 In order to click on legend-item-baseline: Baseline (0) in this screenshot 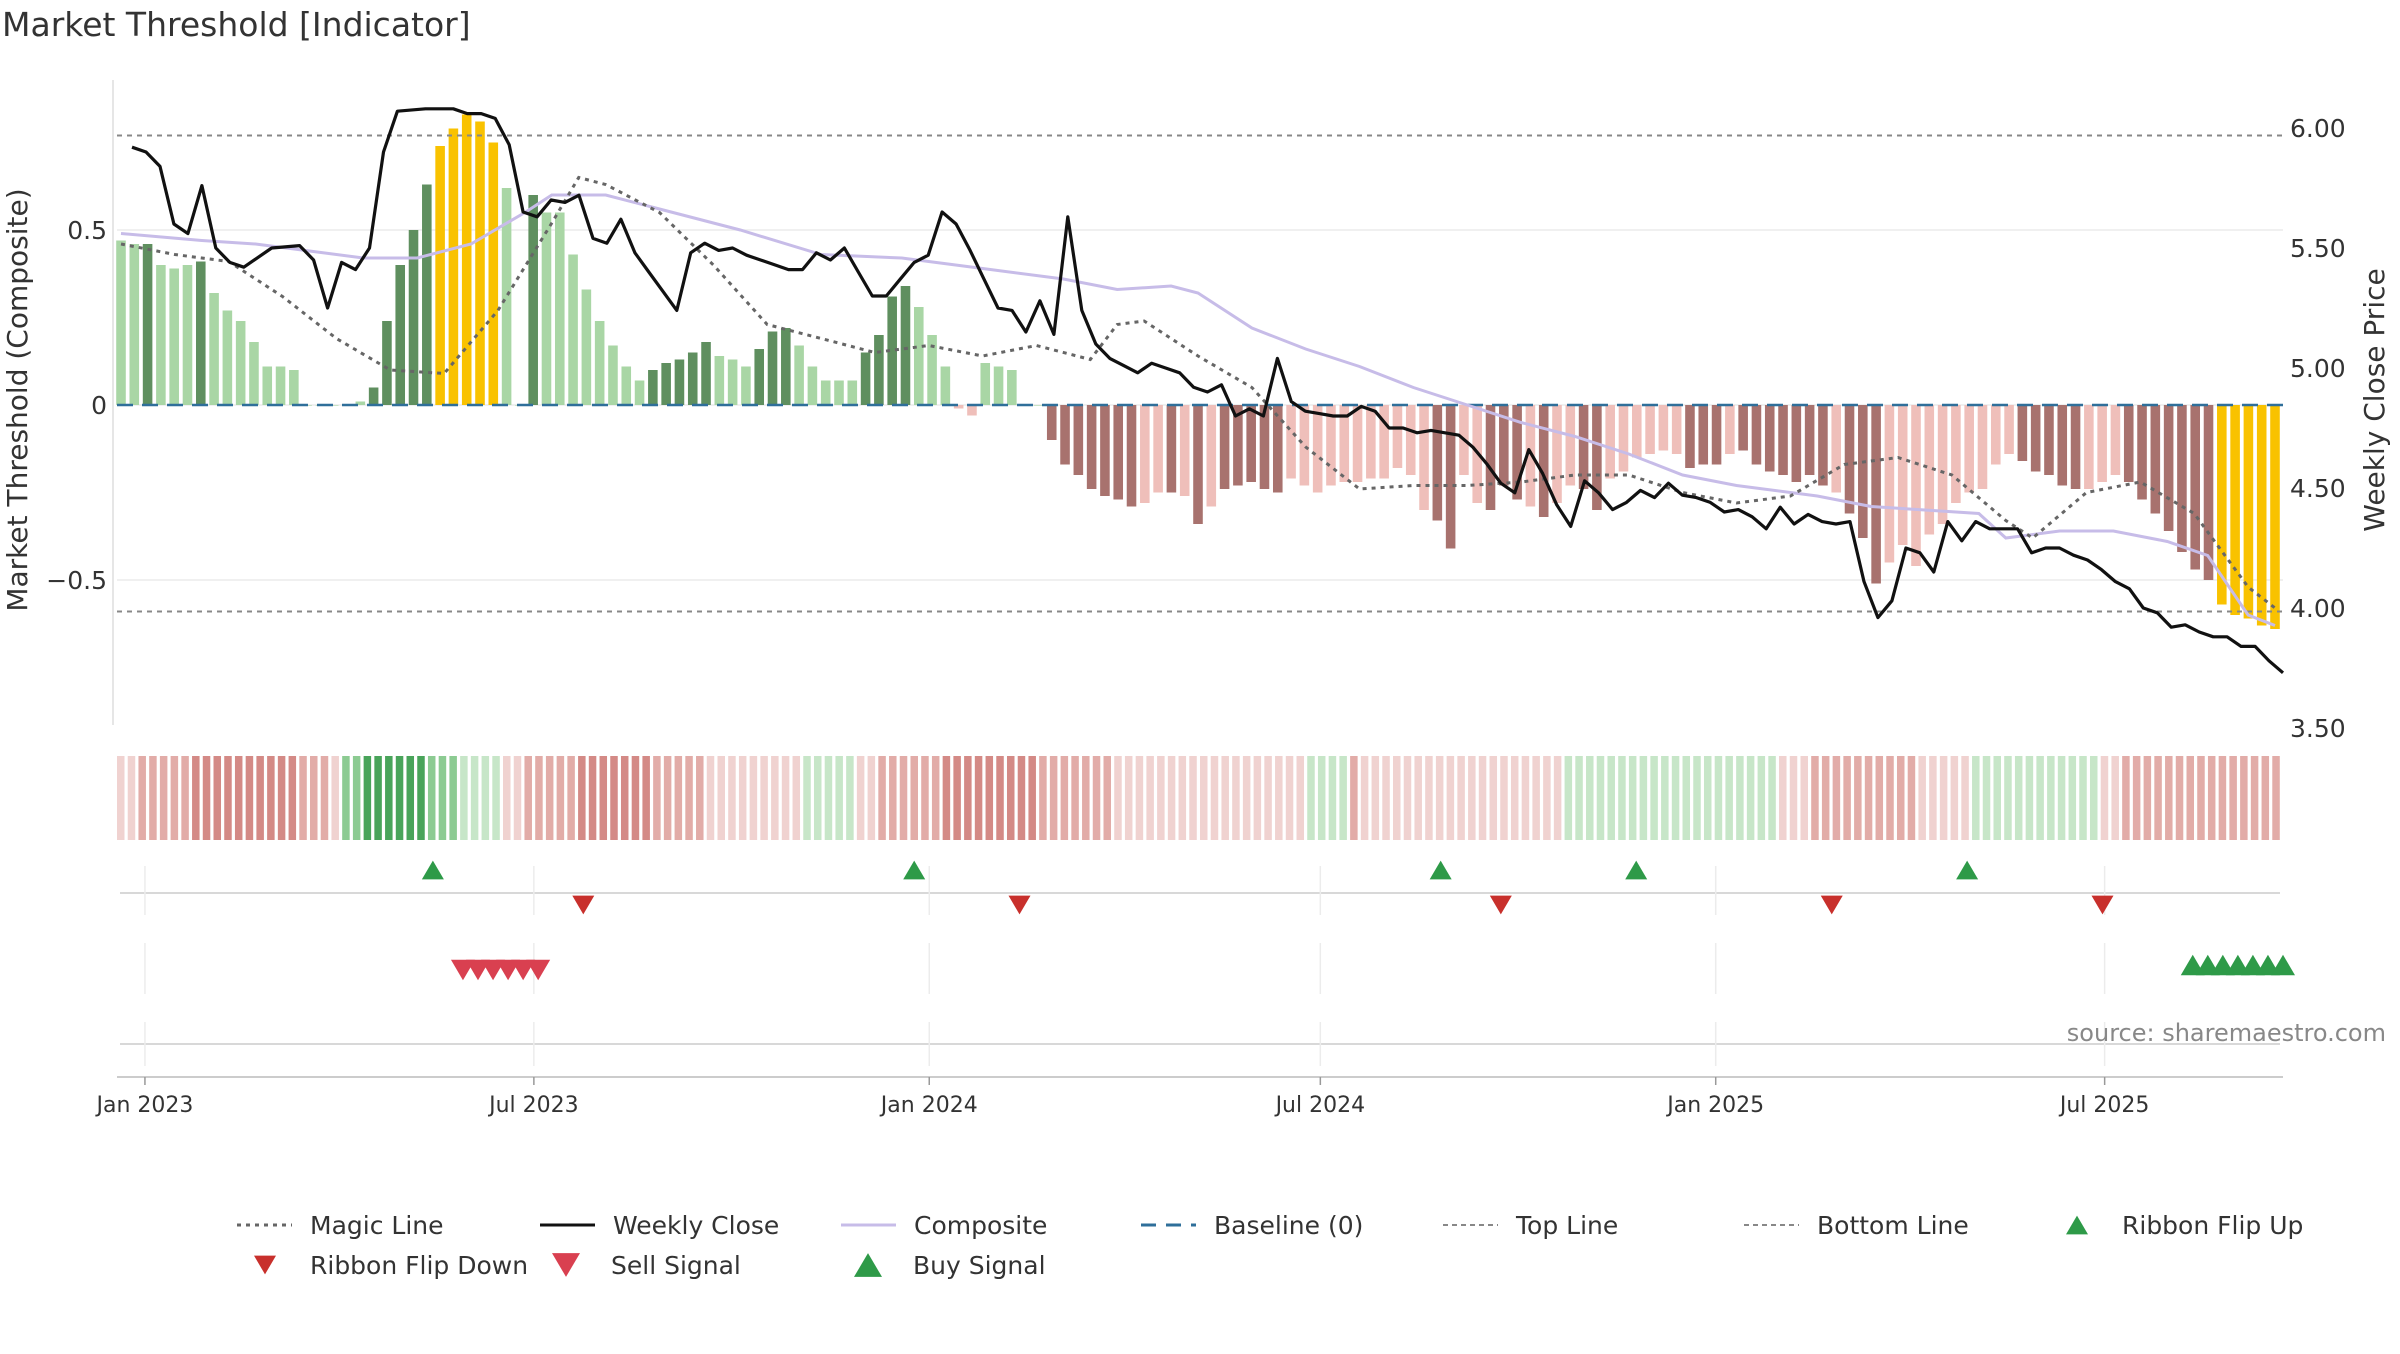, I will do `click(1252, 1225)`.